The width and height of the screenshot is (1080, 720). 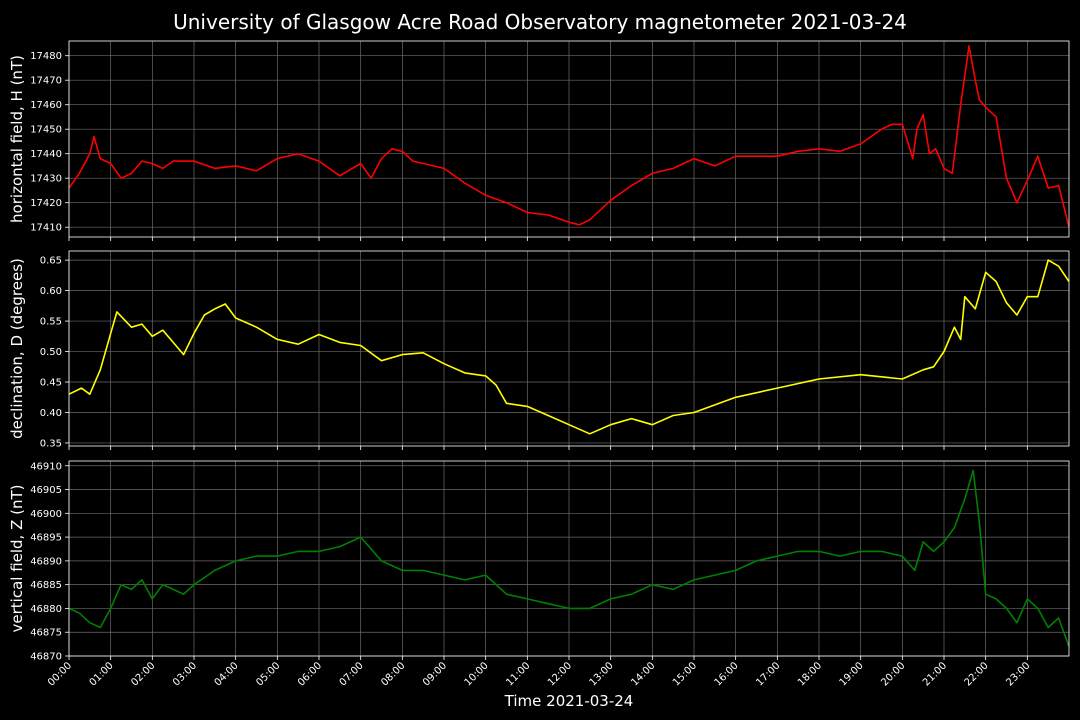 What do you see at coordinates (310, 674) in the screenshot?
I see `x-tick-label: 06:00` at bounding box center [310, 674].